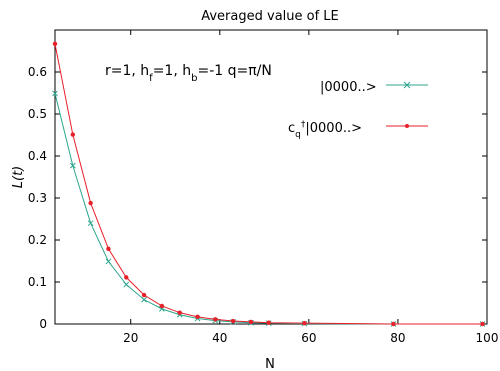 The height and width of the screenshot is (371, 500). I want to click on x-tick-label: 60, so click(308, 338).